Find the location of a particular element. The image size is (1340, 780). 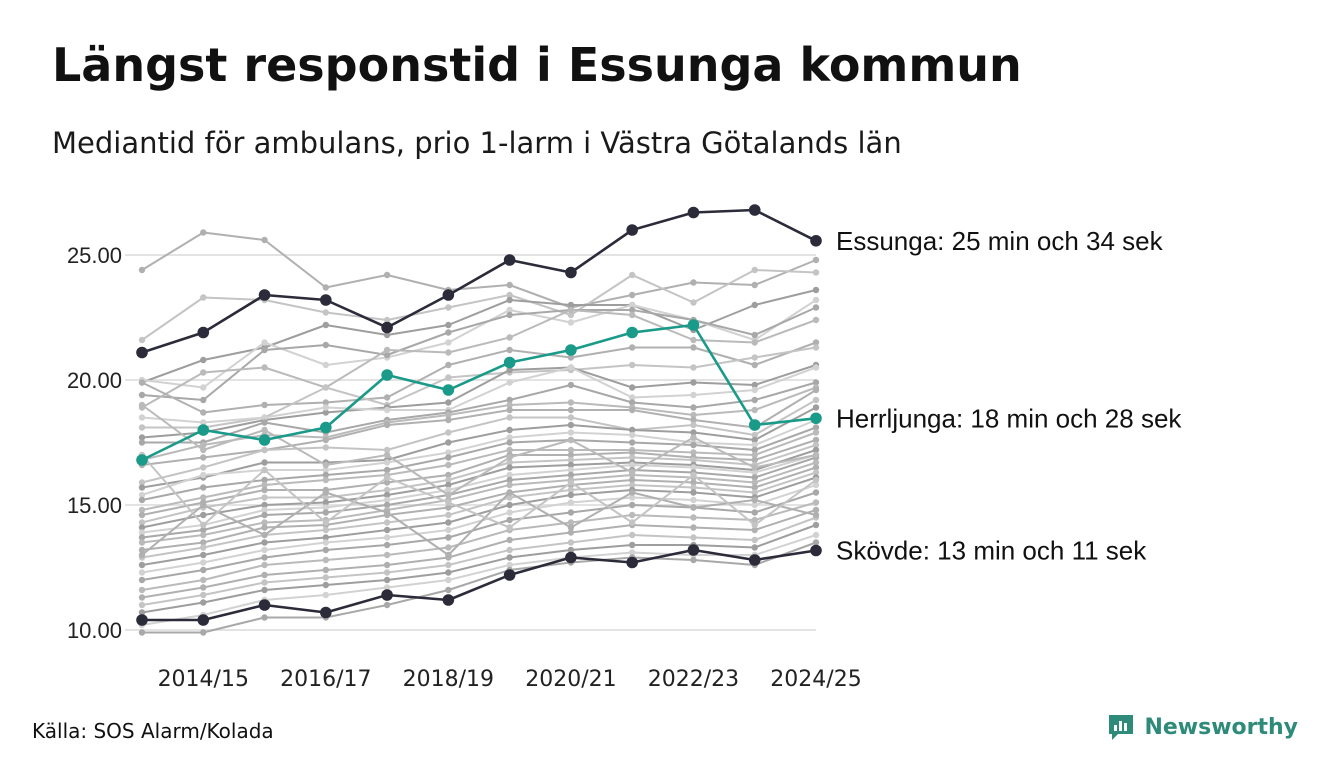

y-axis-ticks: 10.00 15.00 20.00 25.00 is located at coordinates (94, 443).